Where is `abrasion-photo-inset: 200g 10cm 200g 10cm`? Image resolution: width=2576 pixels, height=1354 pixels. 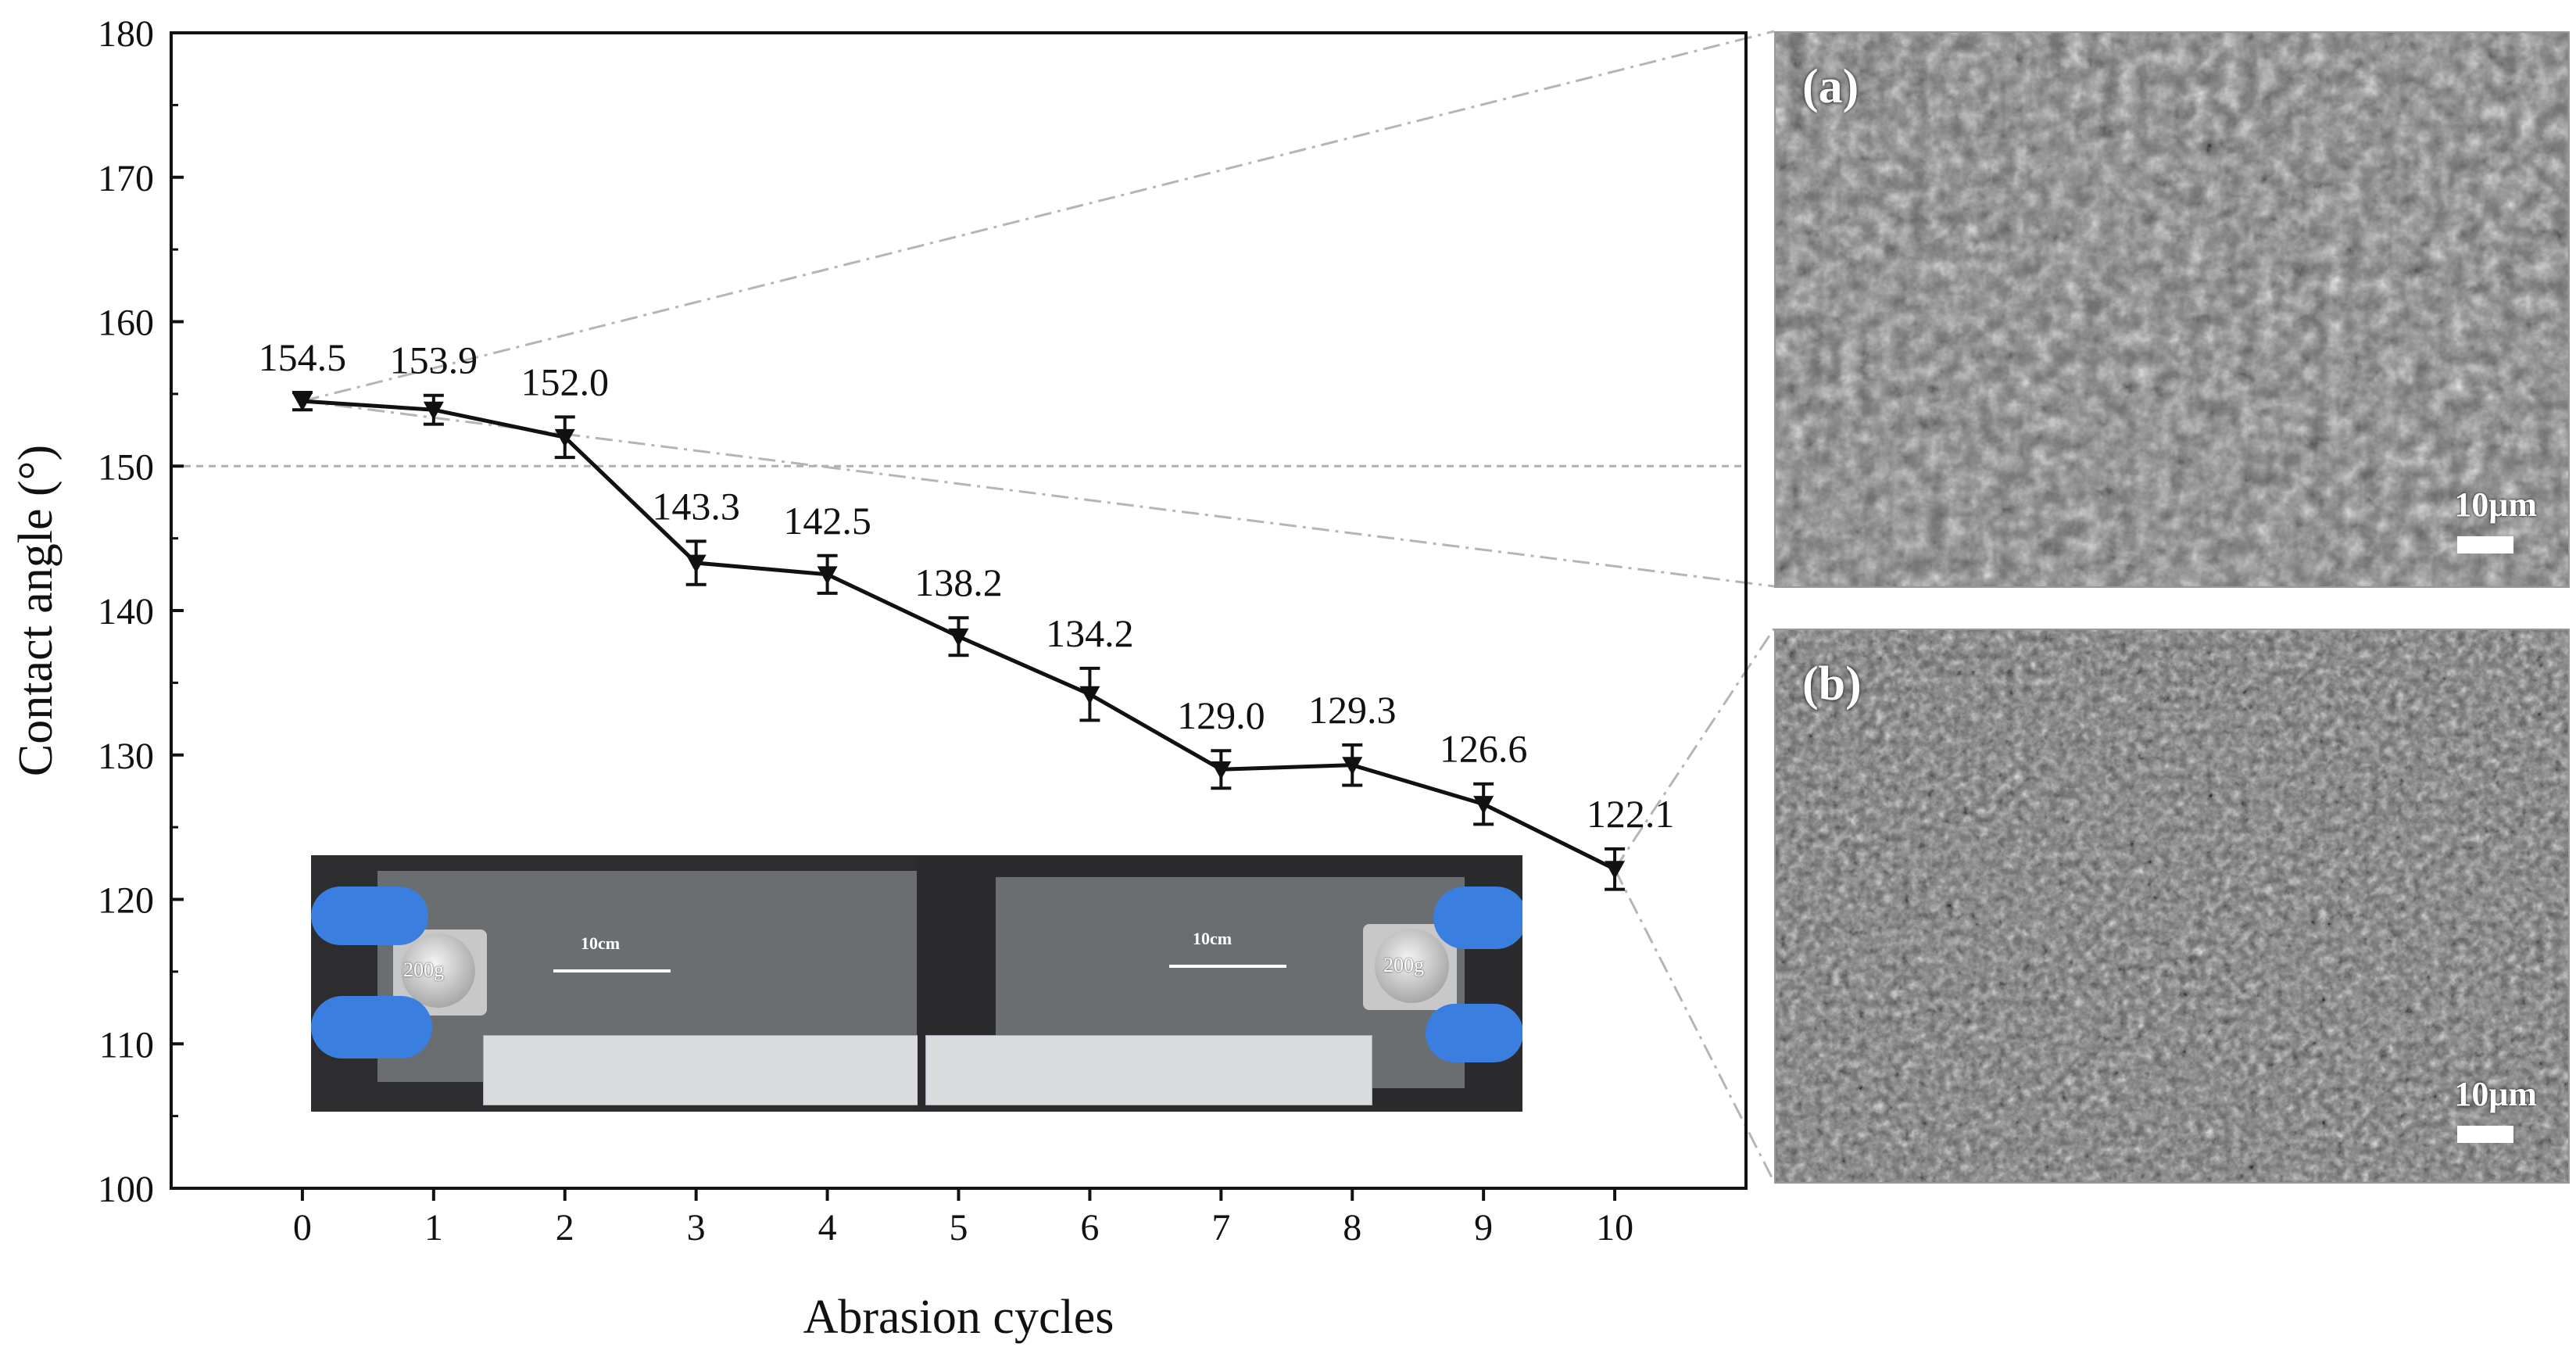
abrasion-photo-inset: 200g 10cm 200g 10cm is located at coordinates (916, 984).